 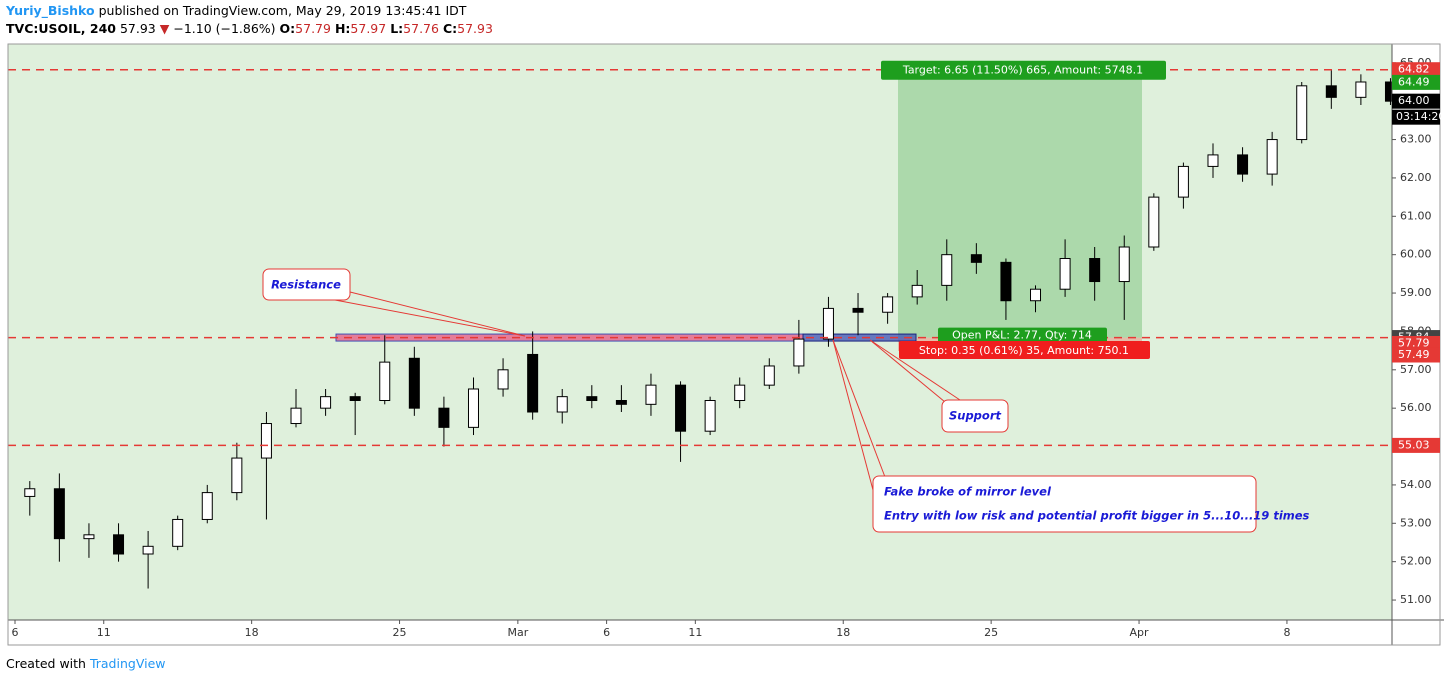 I want to click on price-label: 57.49, so click(x=1414, y=354).